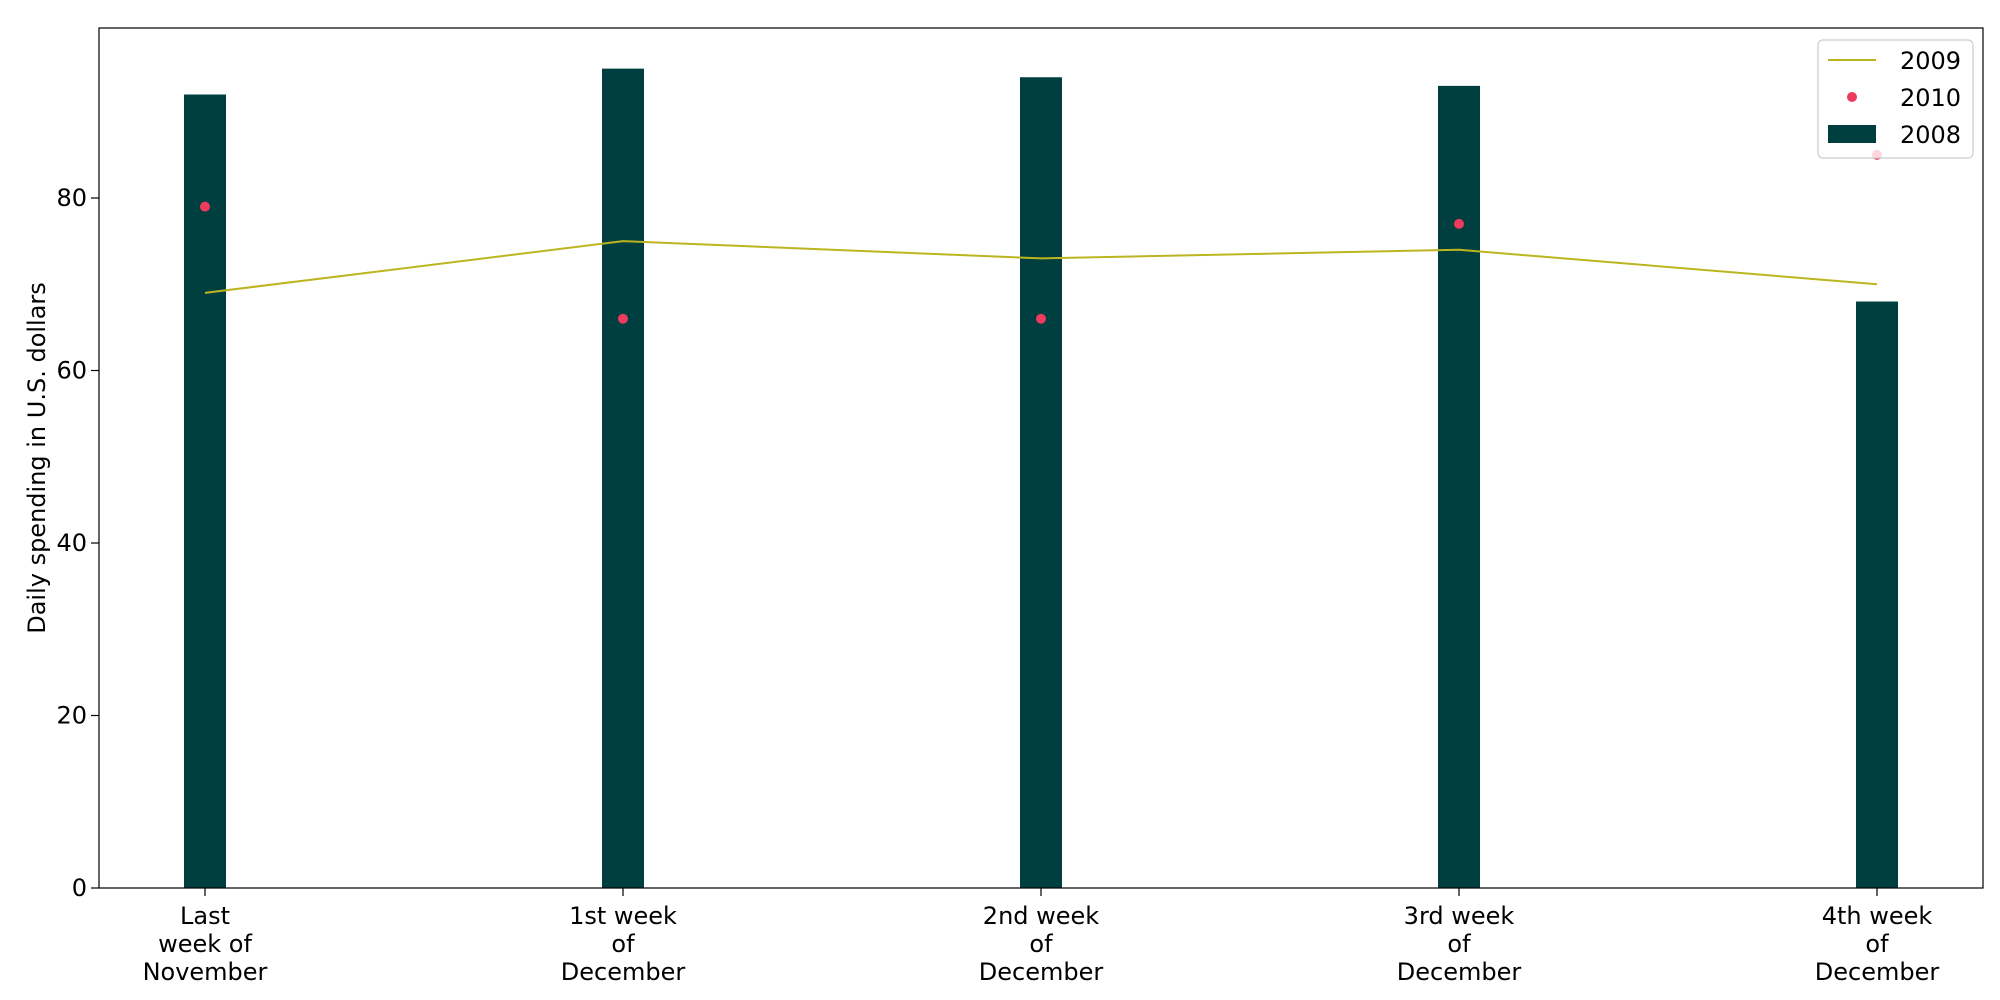 This screenshot has width=2000, height=1000. Describe the element at coordinates (1041, 916) in the screenshot. I see `x-tick-label: 2nd week` at that location.